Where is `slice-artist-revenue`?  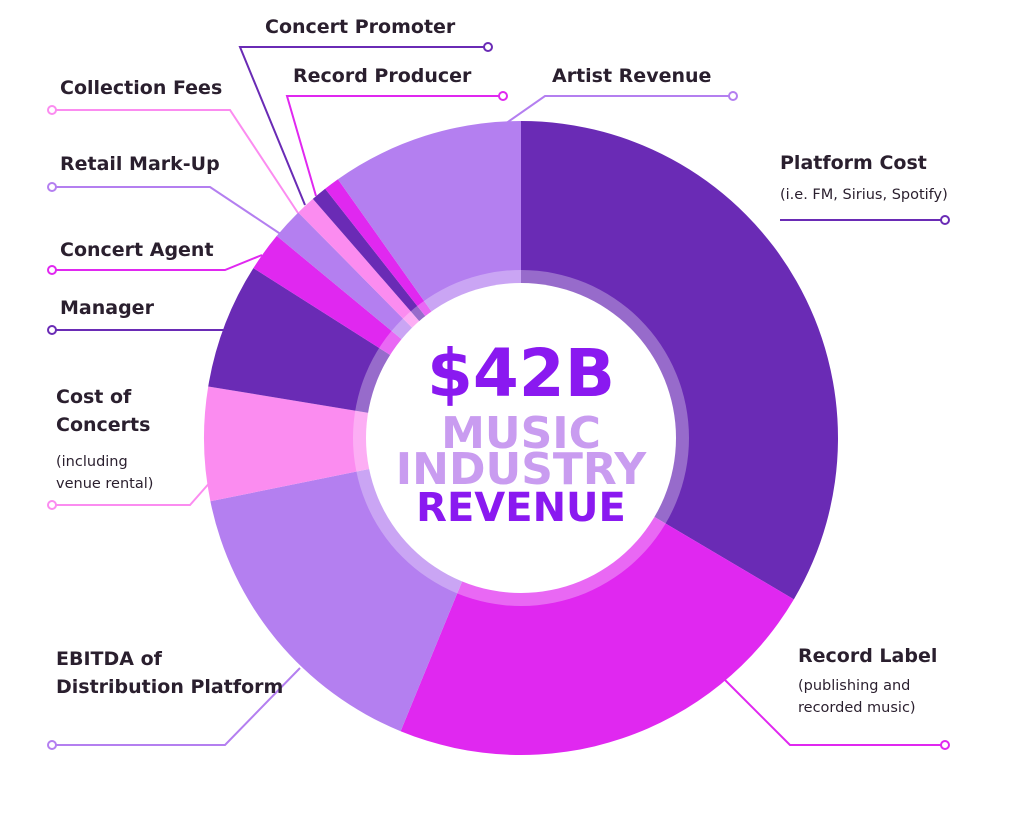
slice-artist-revenue is located at coordinates (429, 218).